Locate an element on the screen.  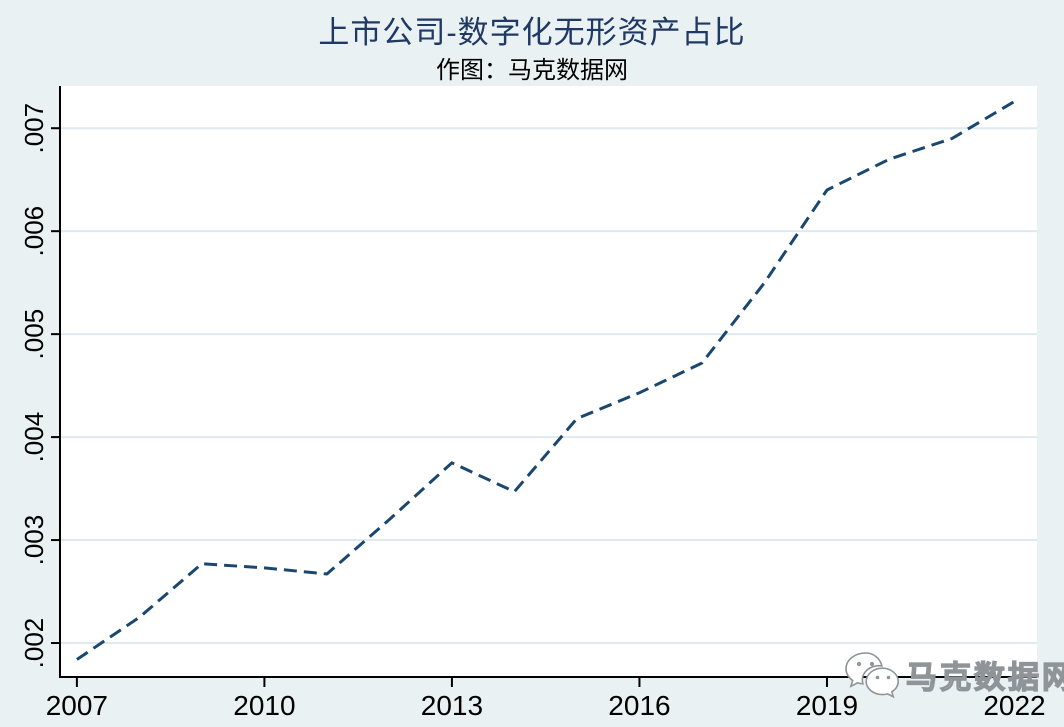
y-tick-label: .007 is located at coordinates (34, 128).